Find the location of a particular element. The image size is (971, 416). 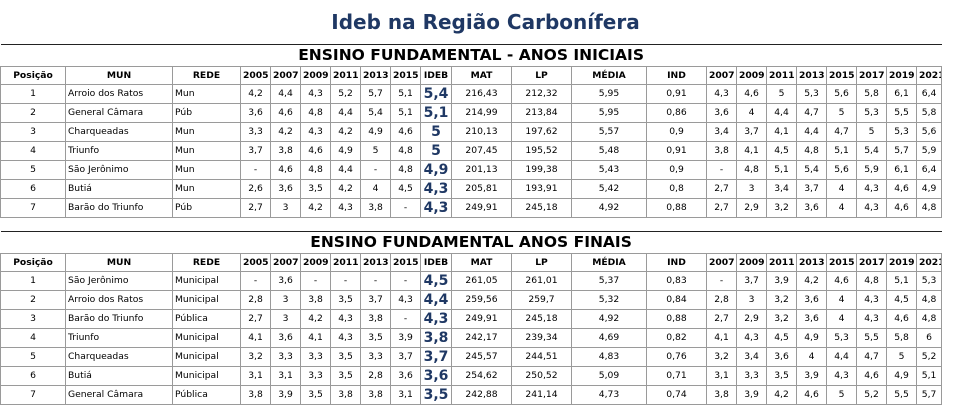

cell-lp: 241,14 is located at coordinates (541, 395).